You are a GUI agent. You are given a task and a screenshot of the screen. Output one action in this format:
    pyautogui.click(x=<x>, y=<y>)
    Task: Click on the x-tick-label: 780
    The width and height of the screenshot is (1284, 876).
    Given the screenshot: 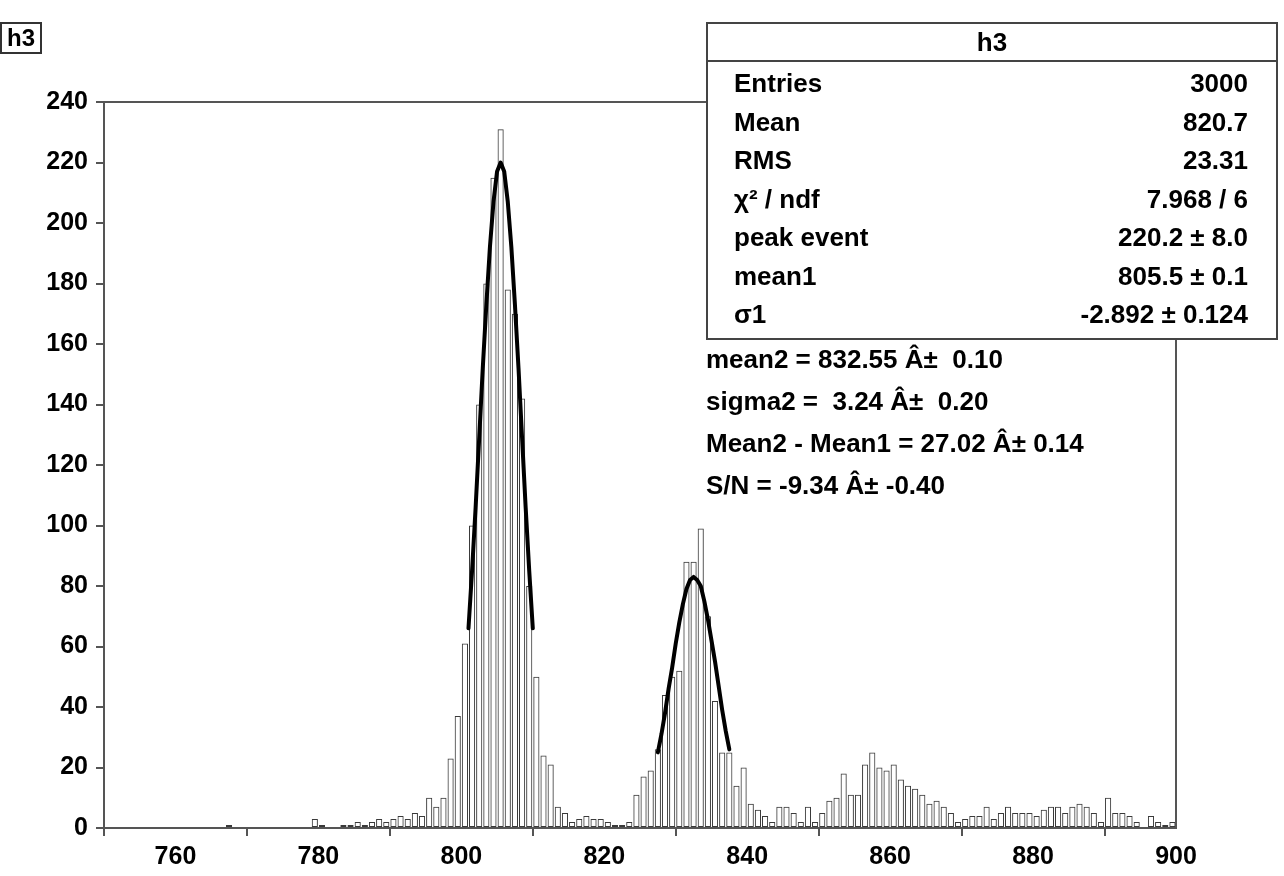 What is the action you would take?
    pyautogui.click(x=318, y=854)
    